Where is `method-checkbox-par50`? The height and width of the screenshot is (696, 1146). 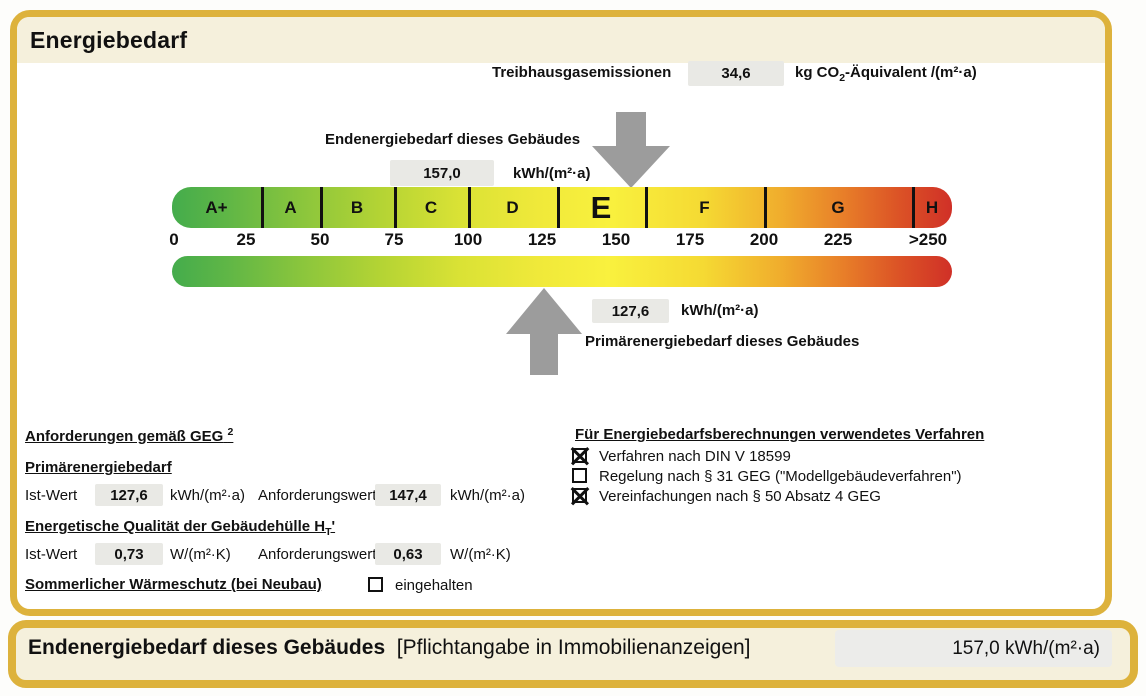 method-checkbox-par50 is located at coordinates (579, 495).